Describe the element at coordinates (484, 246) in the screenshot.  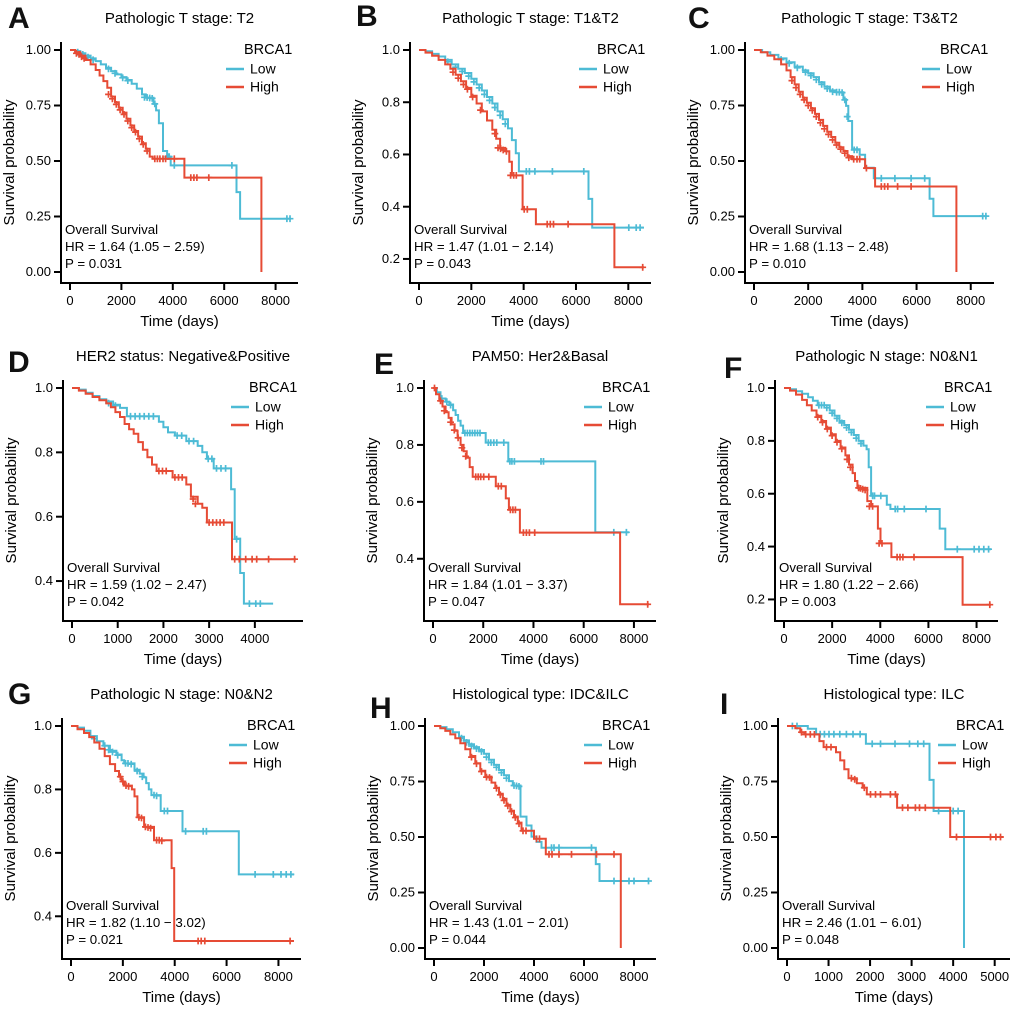
I see `annotation-hazard-ratio: HR = 1.47 (1.01 − 2.14)` at that location.